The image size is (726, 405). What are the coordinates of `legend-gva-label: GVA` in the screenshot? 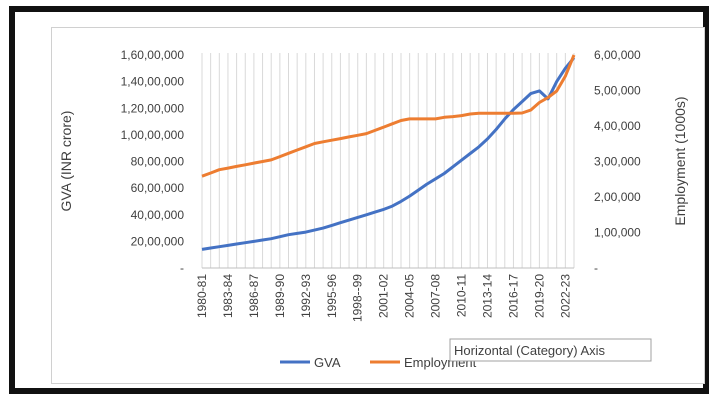 It's located at (327, 362).